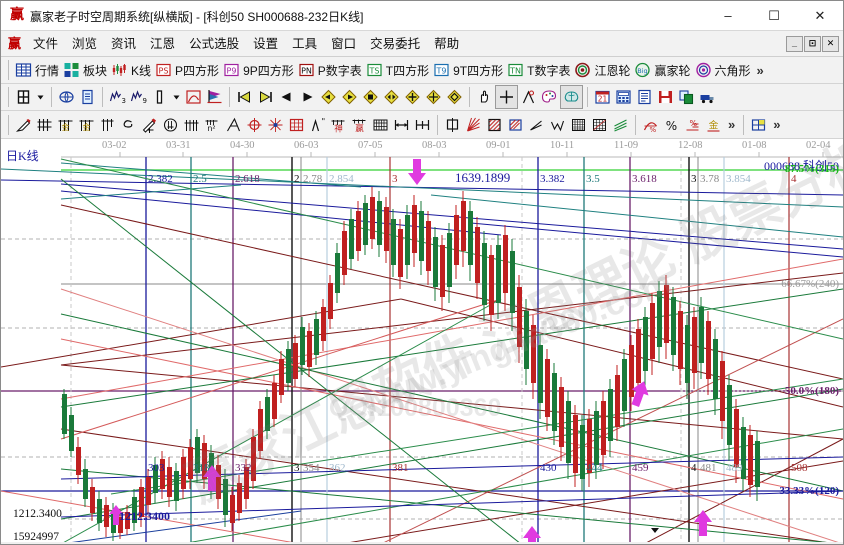 The width and height of the screenshot is (844, 545). Describe the element at coordinates (275, 125) in the screenshot. I see `star-burst-button` at that location.